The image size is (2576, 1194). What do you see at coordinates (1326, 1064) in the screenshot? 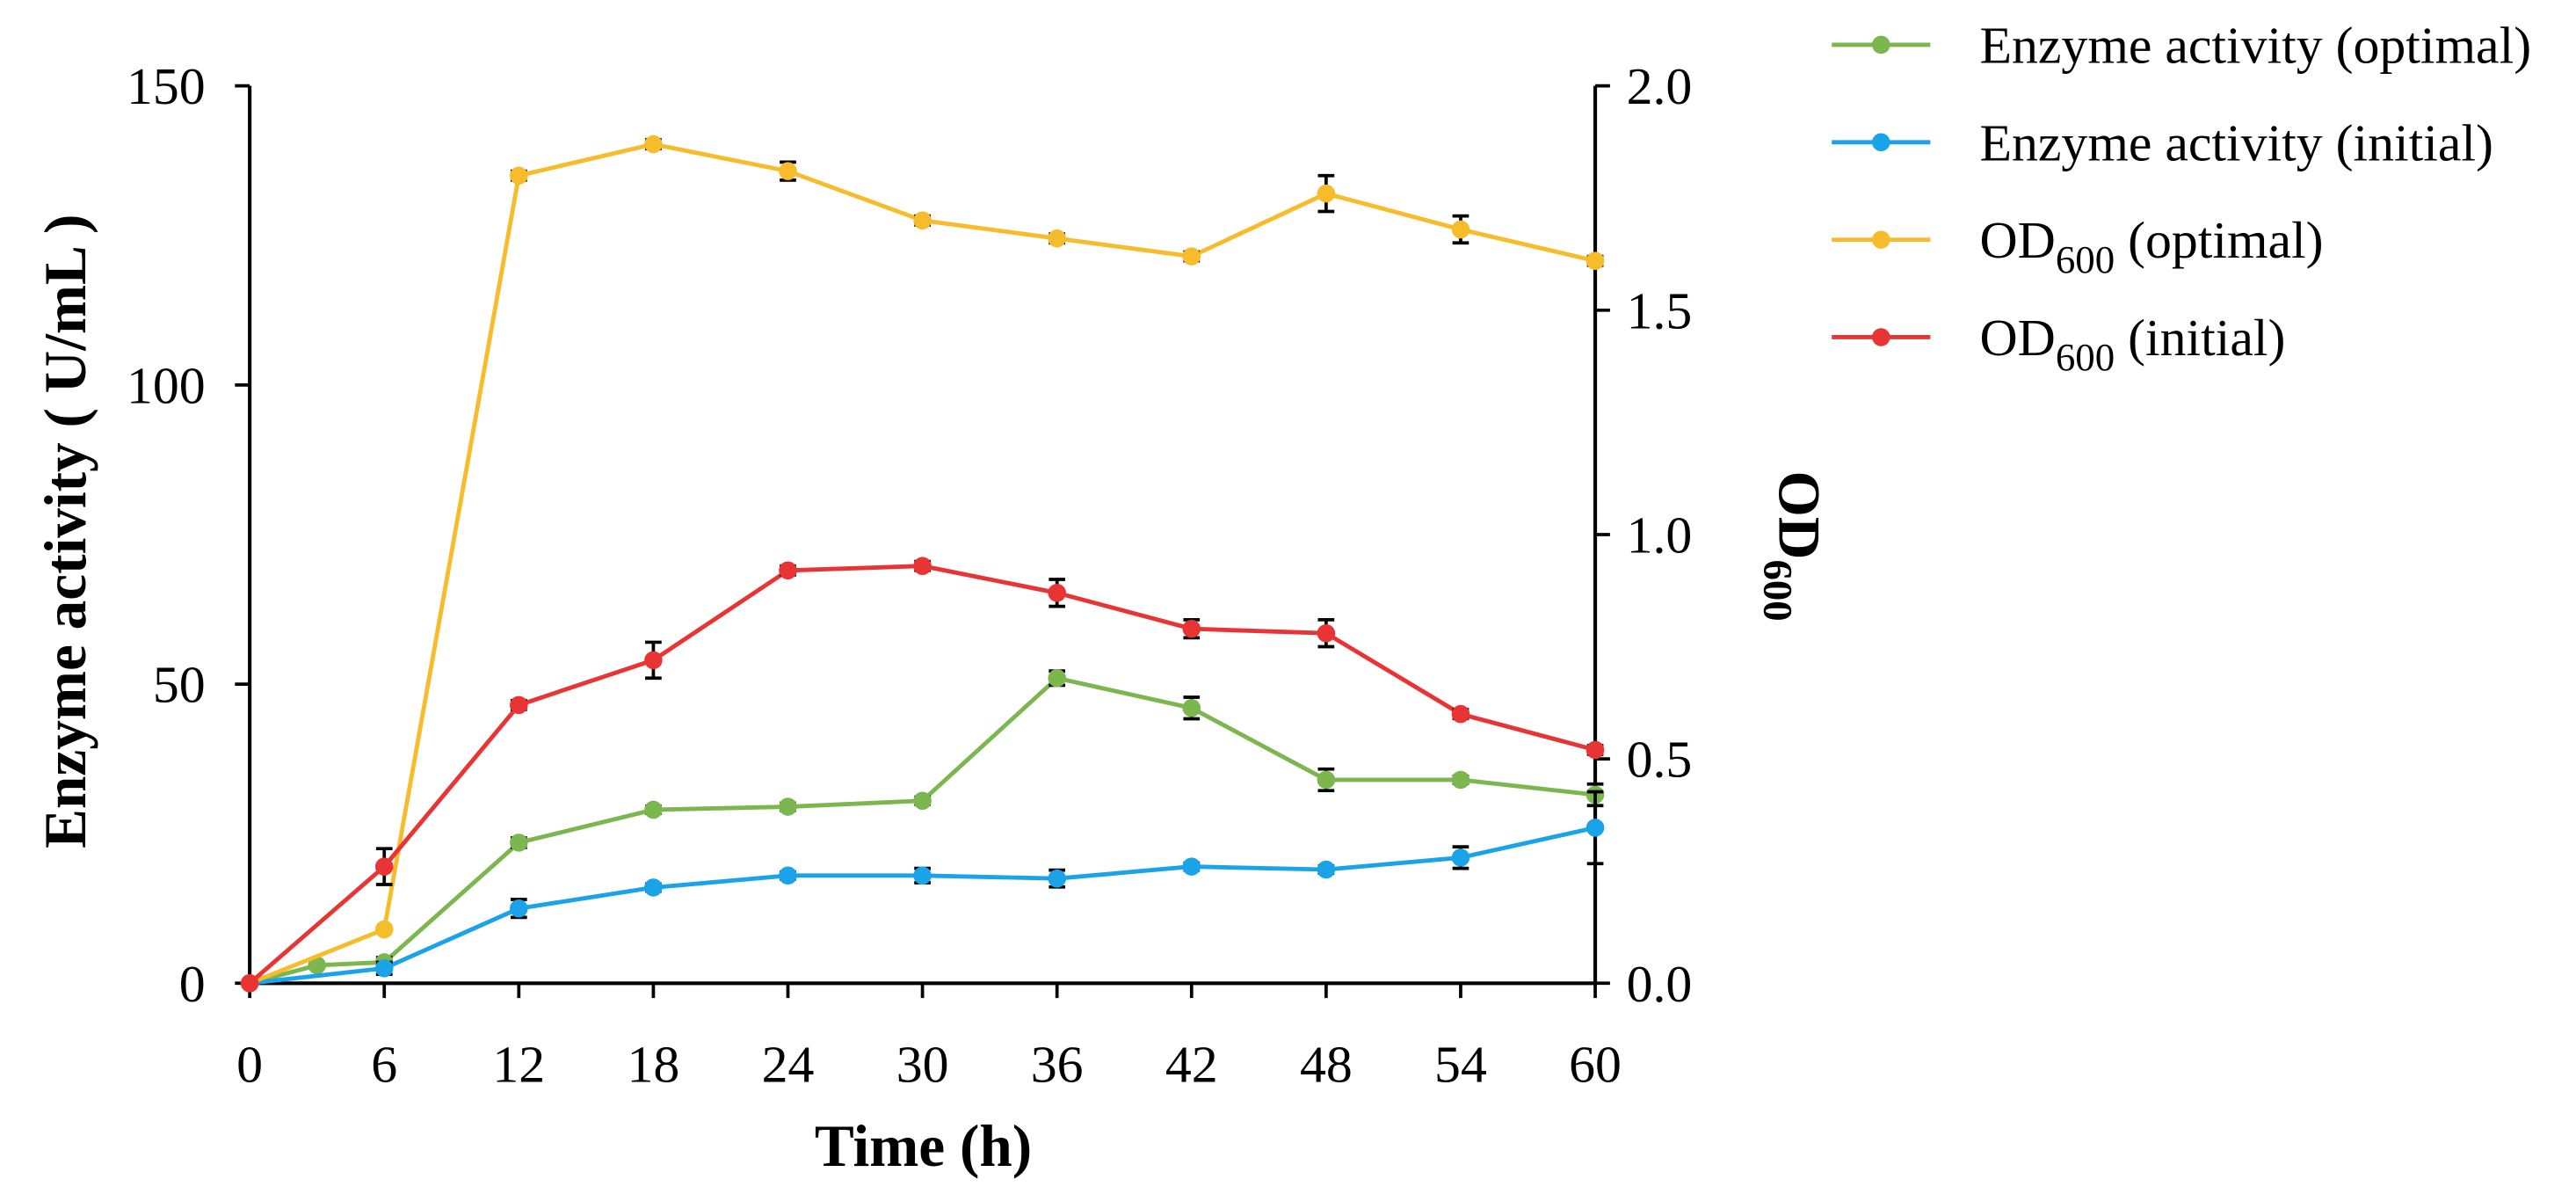
I see `x-tick-label: 48` at bounding box center [1326, 1064].